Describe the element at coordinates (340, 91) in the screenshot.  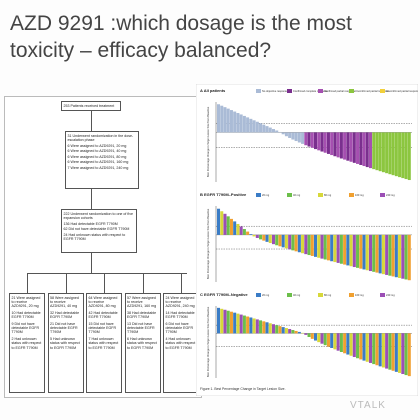
I see `legend-label: Confirmed partial response` at that location.